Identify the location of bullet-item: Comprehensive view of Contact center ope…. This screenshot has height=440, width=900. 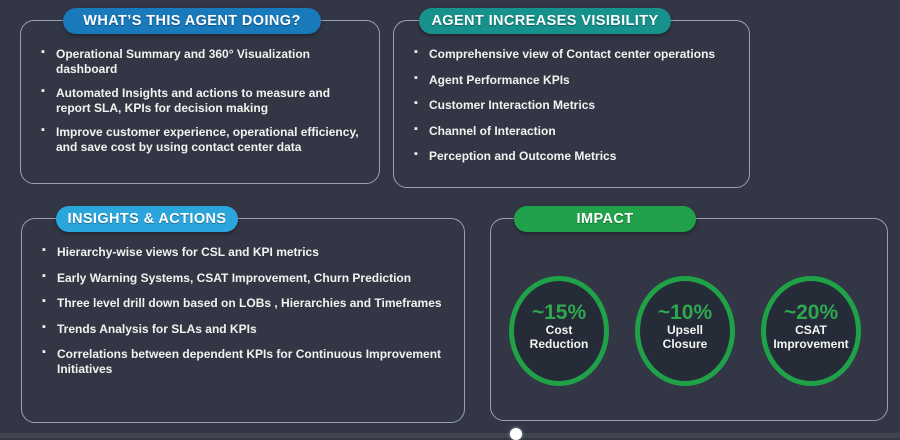
(572, 54).